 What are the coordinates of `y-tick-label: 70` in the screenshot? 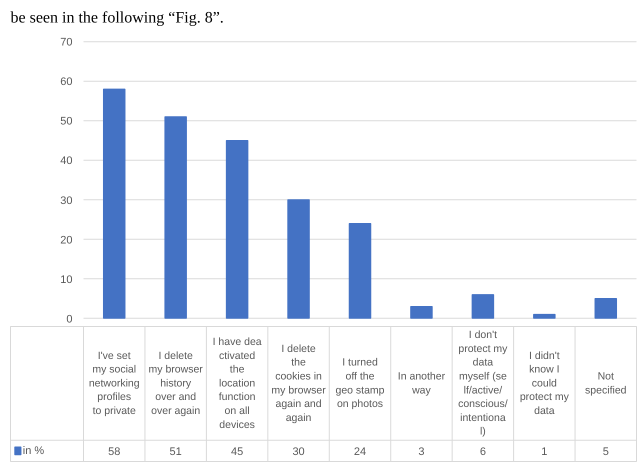 It's located at (66, 42).